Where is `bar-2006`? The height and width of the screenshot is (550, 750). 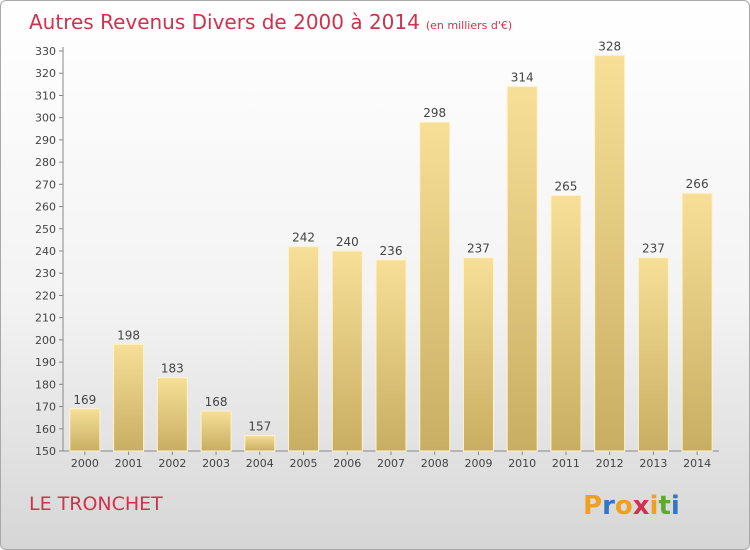
bar-2006 is located at coordinates (347, 351).